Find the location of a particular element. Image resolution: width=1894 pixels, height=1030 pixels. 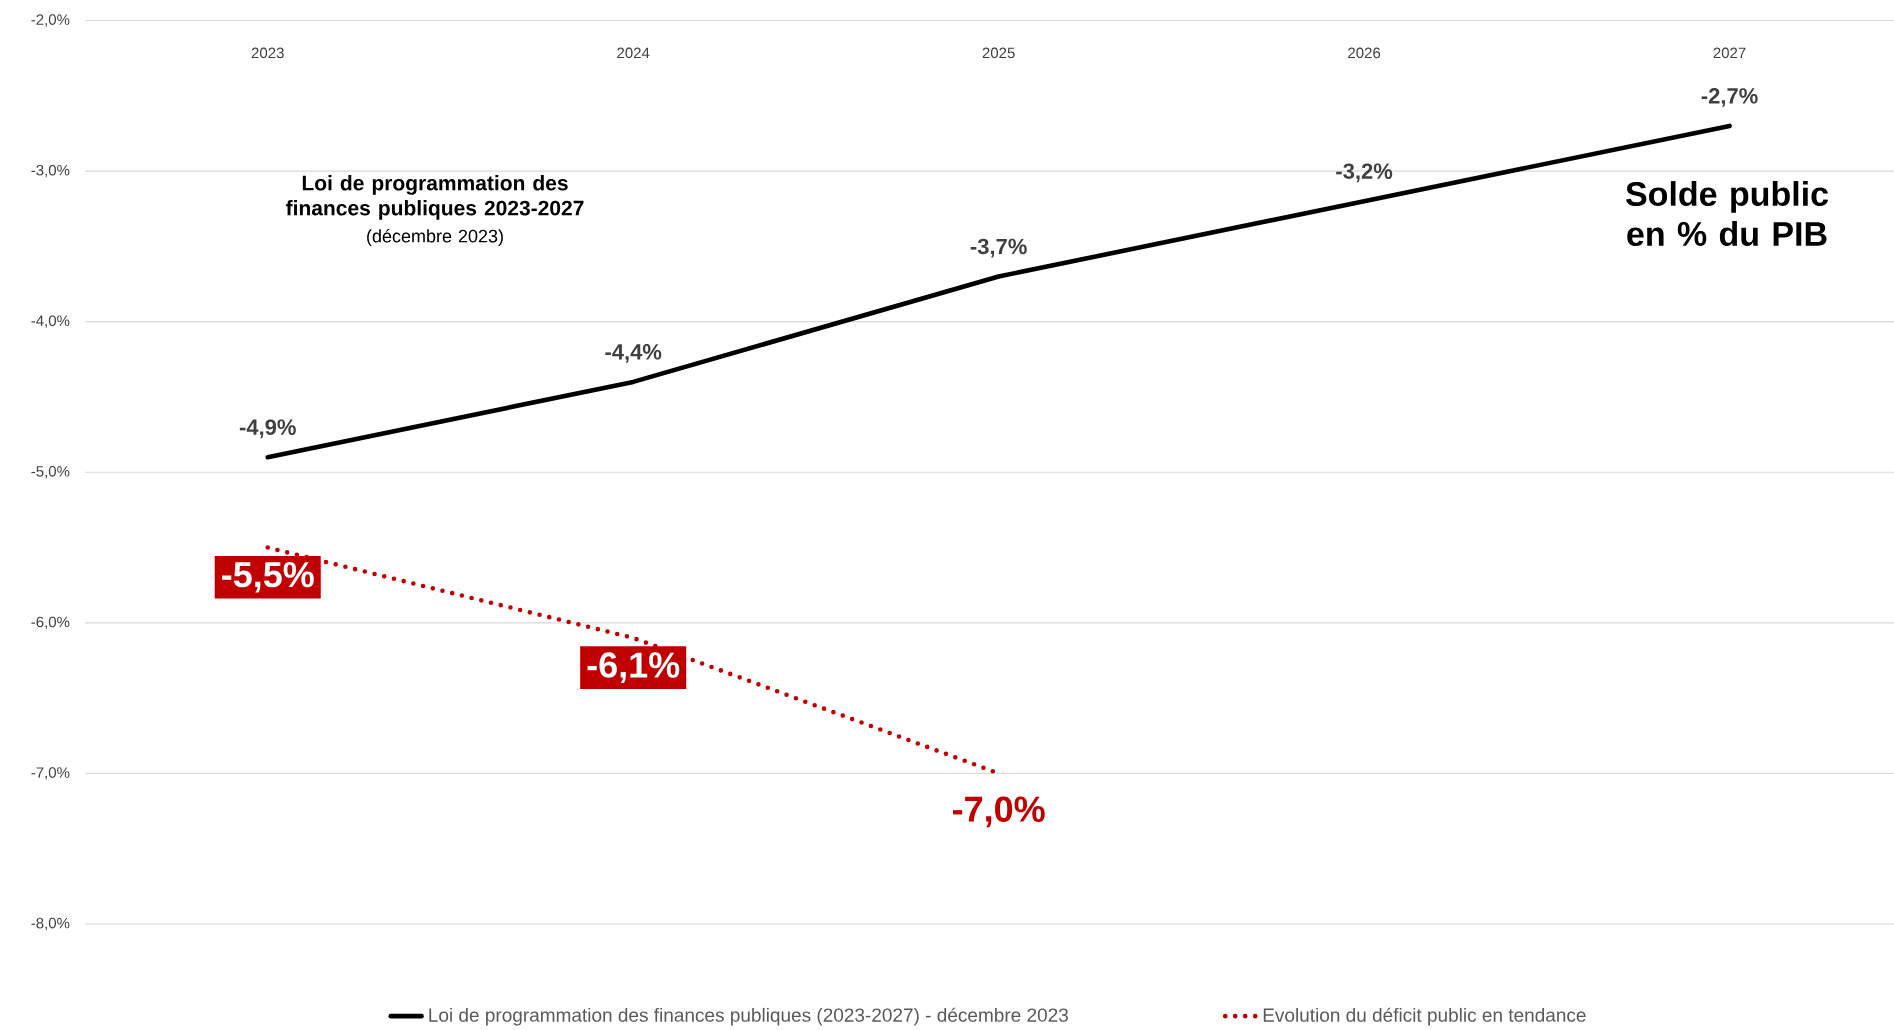

text: Solde public en % du PIB is located at coordinates (1727, 214).